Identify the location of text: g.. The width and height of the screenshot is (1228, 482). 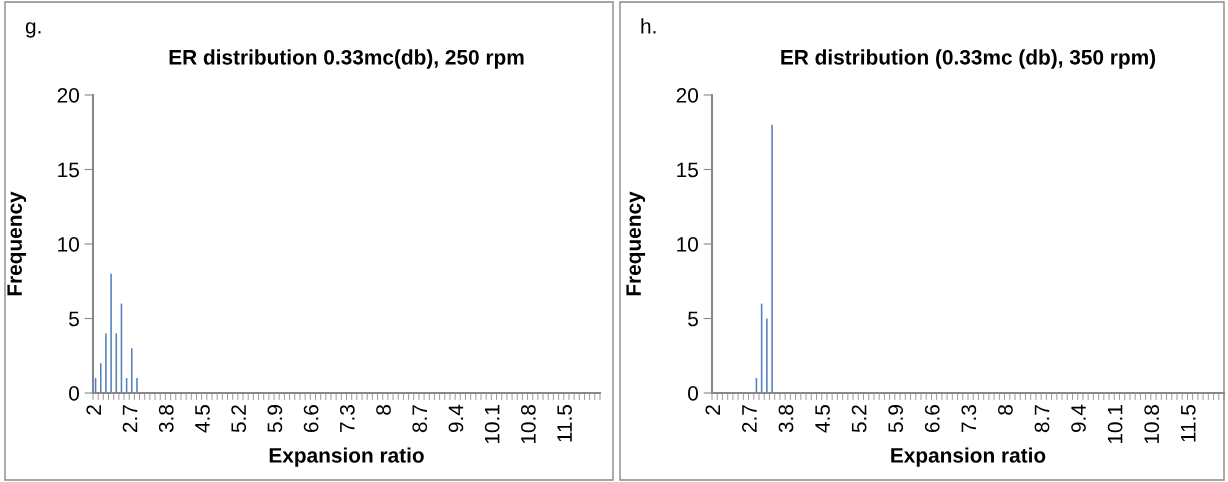
(33, 30).